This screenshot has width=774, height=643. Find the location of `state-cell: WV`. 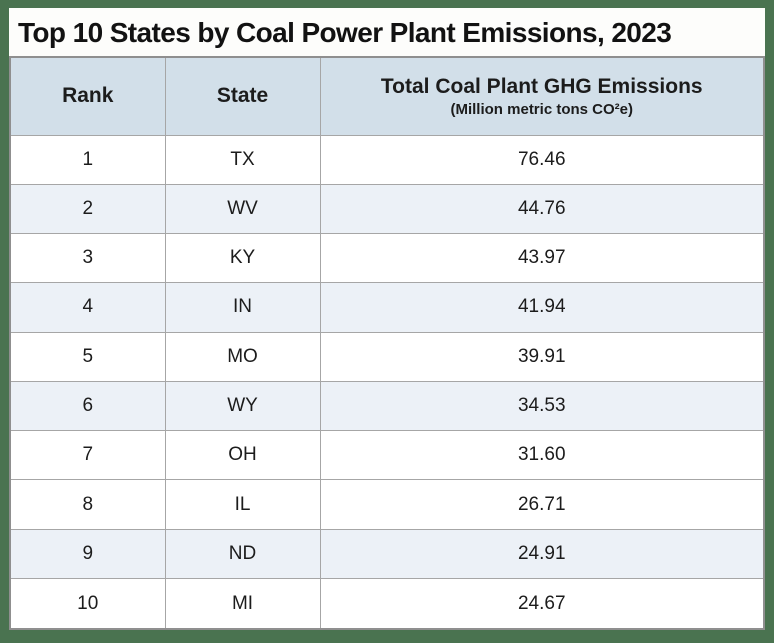

state-cell: WV is located at coordinates (242, 209).